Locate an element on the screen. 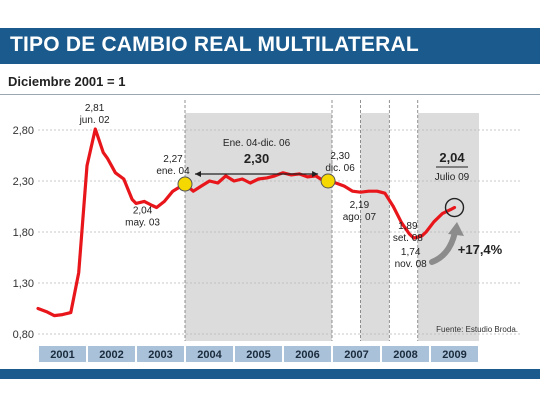  chart-subtitle: Diciembre 2001 = 1 is located at coordinates (67, 81).